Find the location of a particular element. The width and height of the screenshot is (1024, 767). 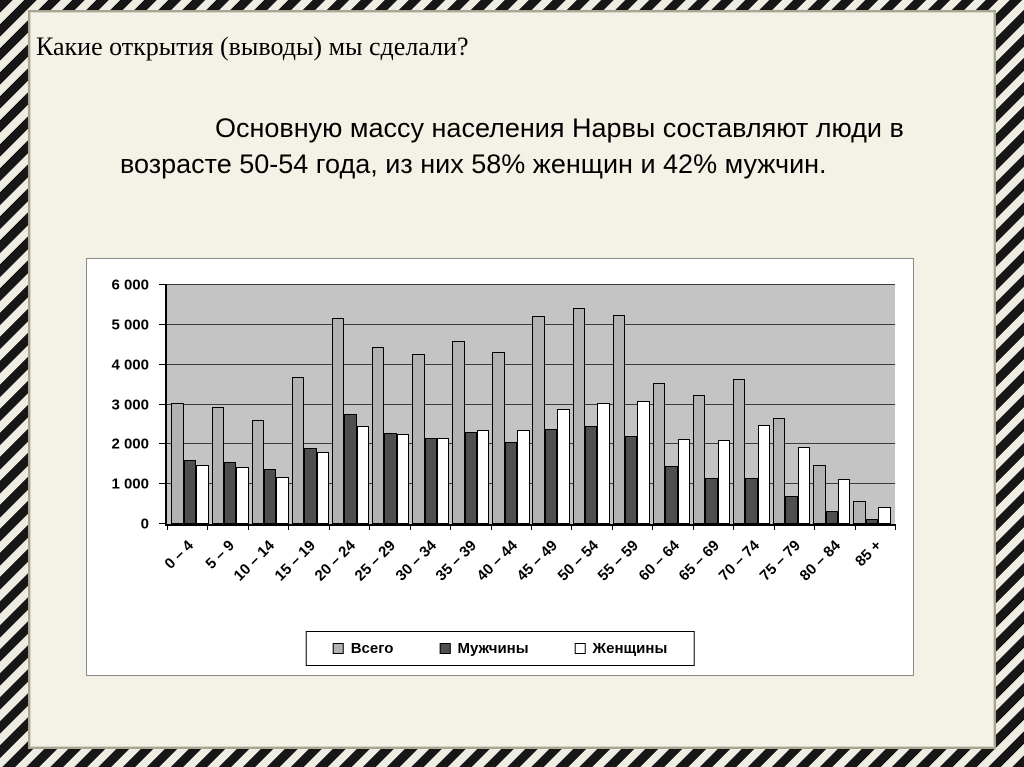

legend-label-total: Всего is located at coordinates (372, 648).